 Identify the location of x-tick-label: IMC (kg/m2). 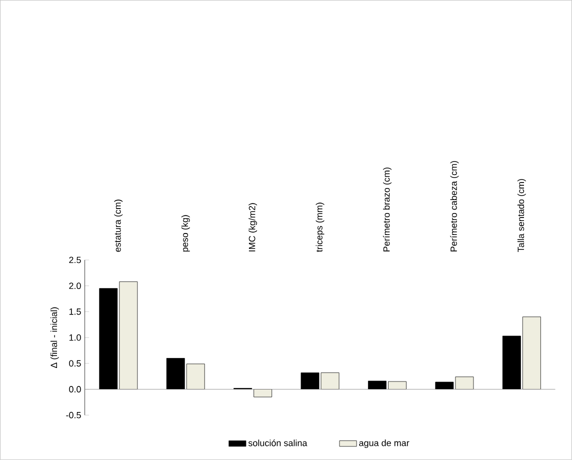
(253, 227).